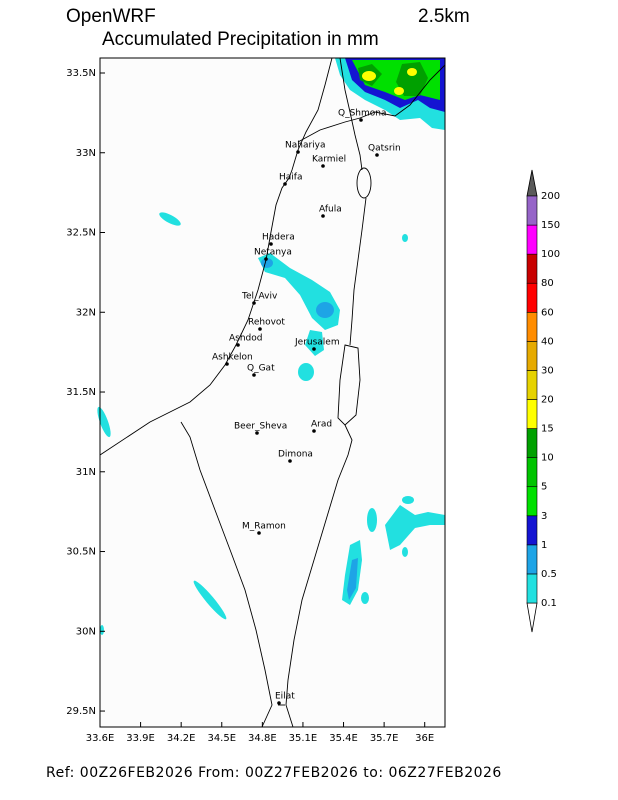 This screenshot has width=618, height=800. I want to click on colorbar-label: 30, so click(547, 370).